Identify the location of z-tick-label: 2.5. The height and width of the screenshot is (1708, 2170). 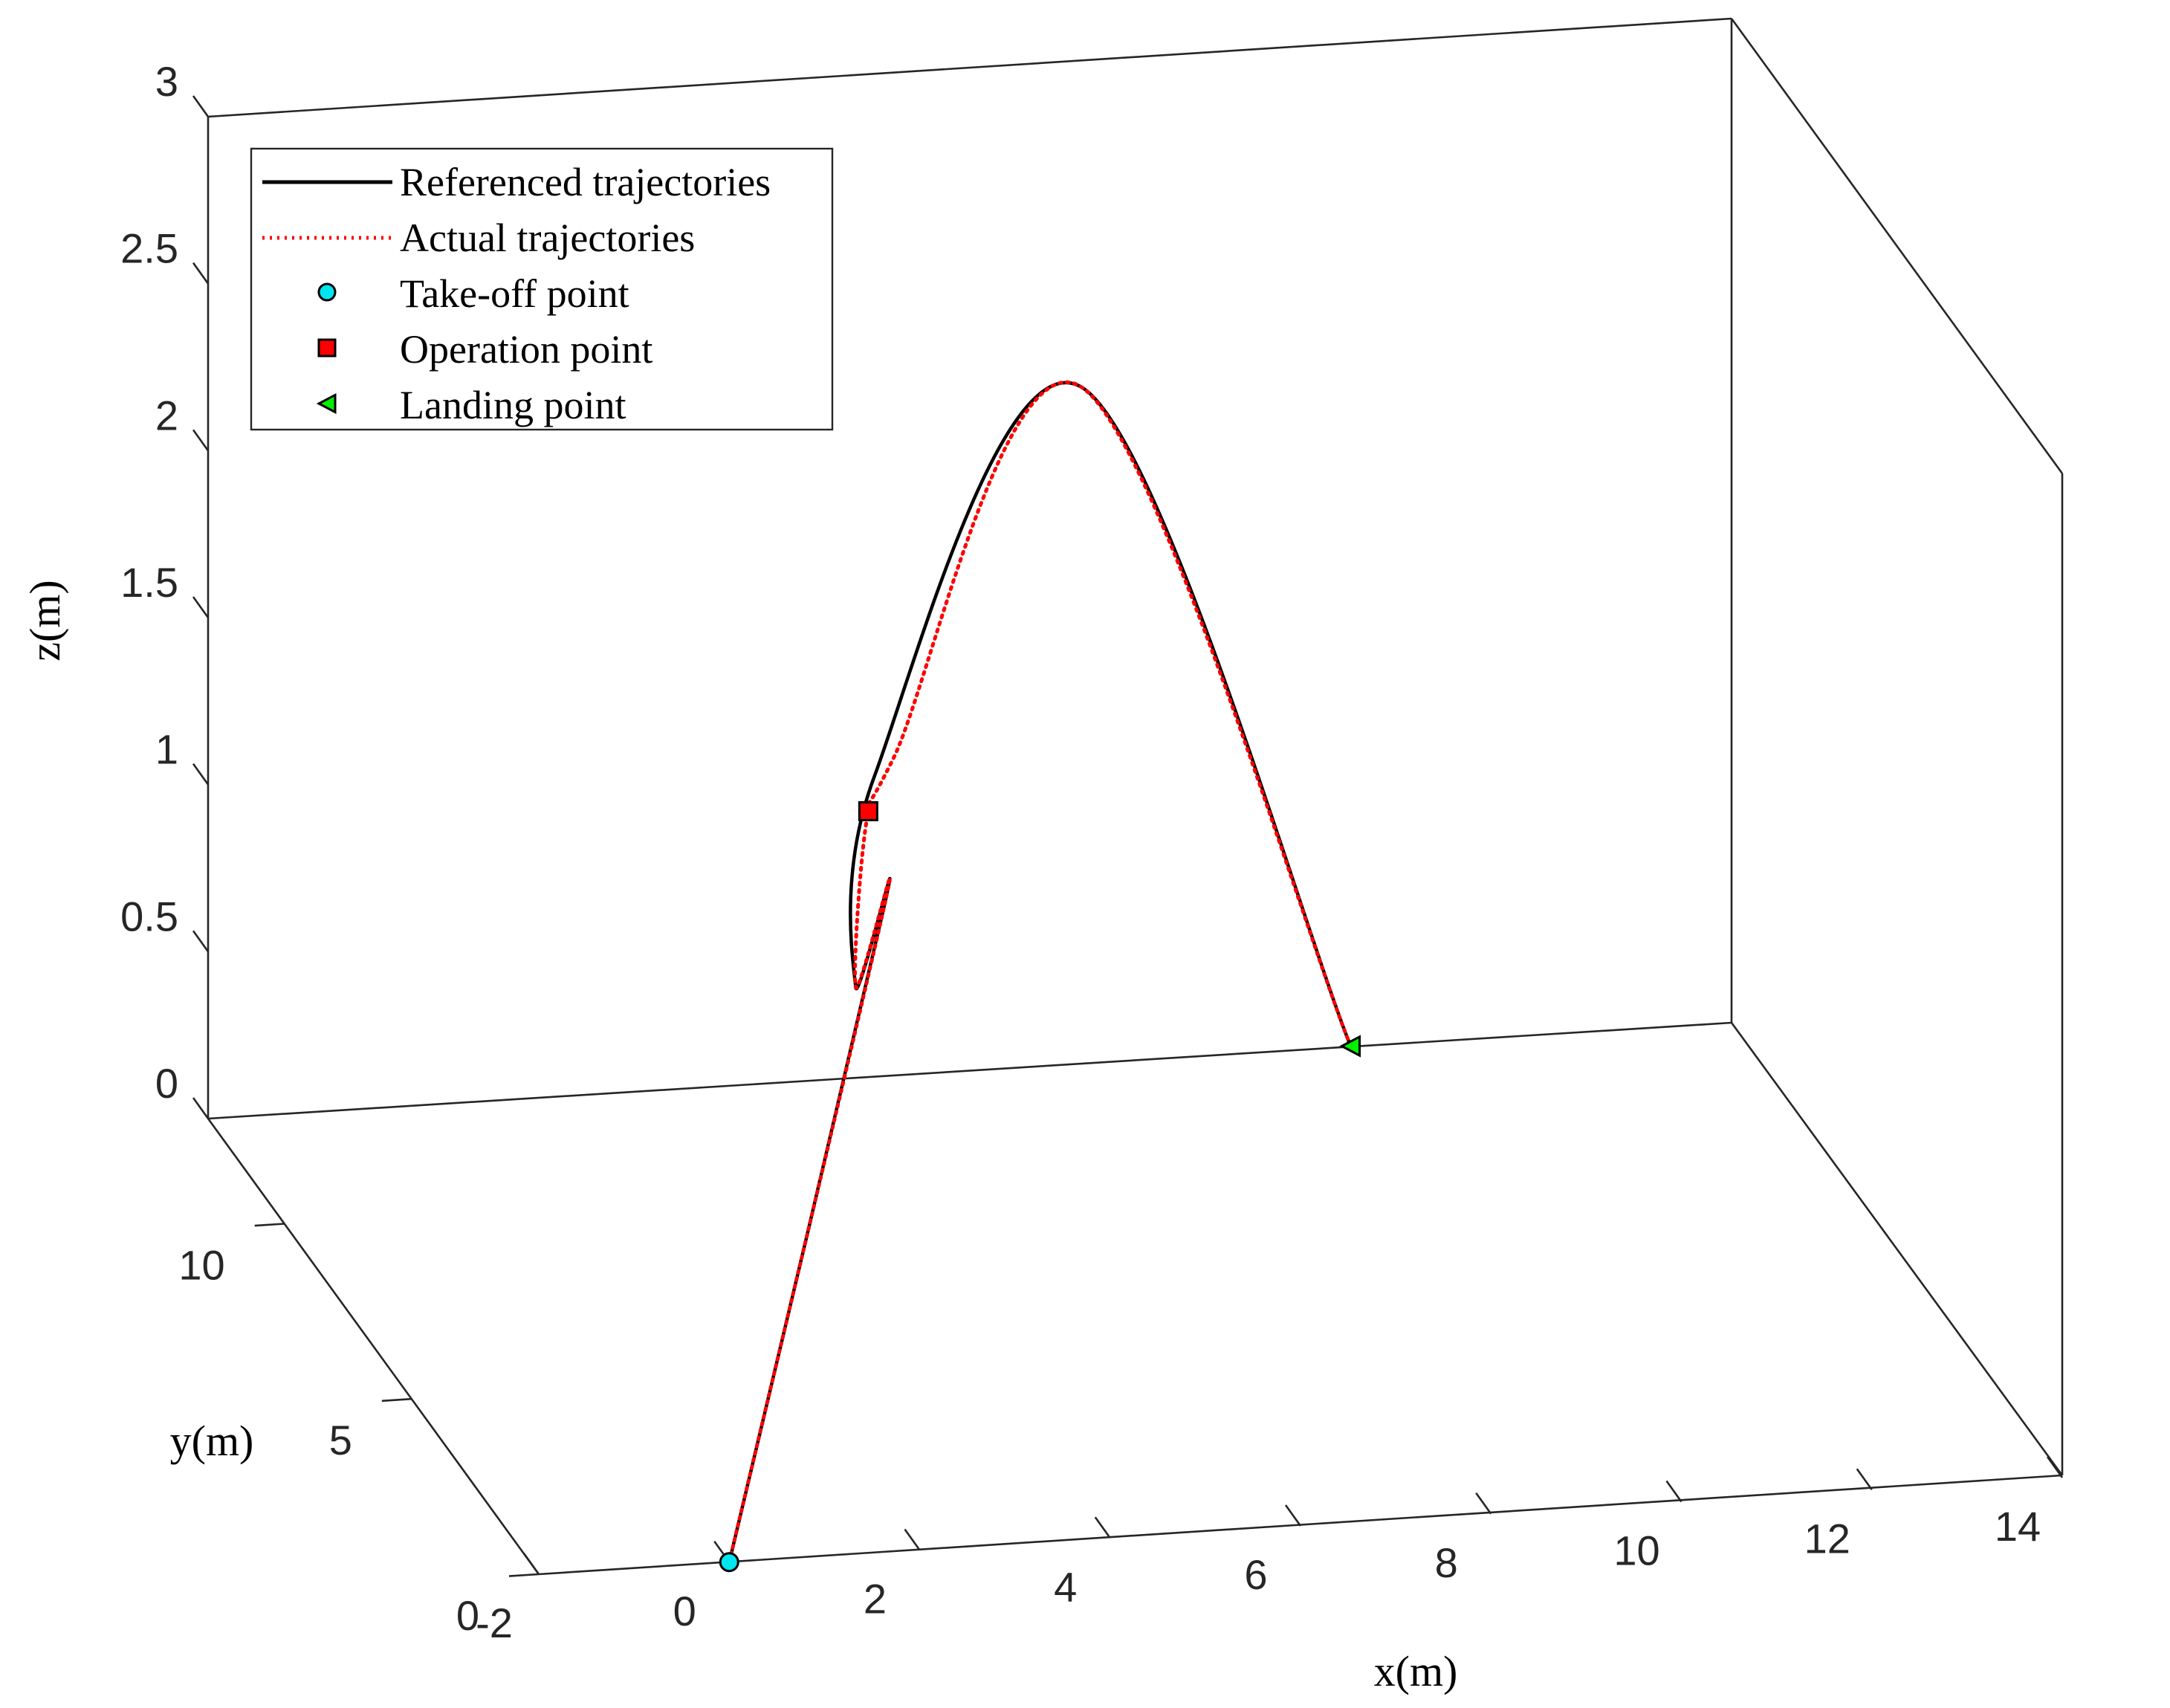
(149, 248).